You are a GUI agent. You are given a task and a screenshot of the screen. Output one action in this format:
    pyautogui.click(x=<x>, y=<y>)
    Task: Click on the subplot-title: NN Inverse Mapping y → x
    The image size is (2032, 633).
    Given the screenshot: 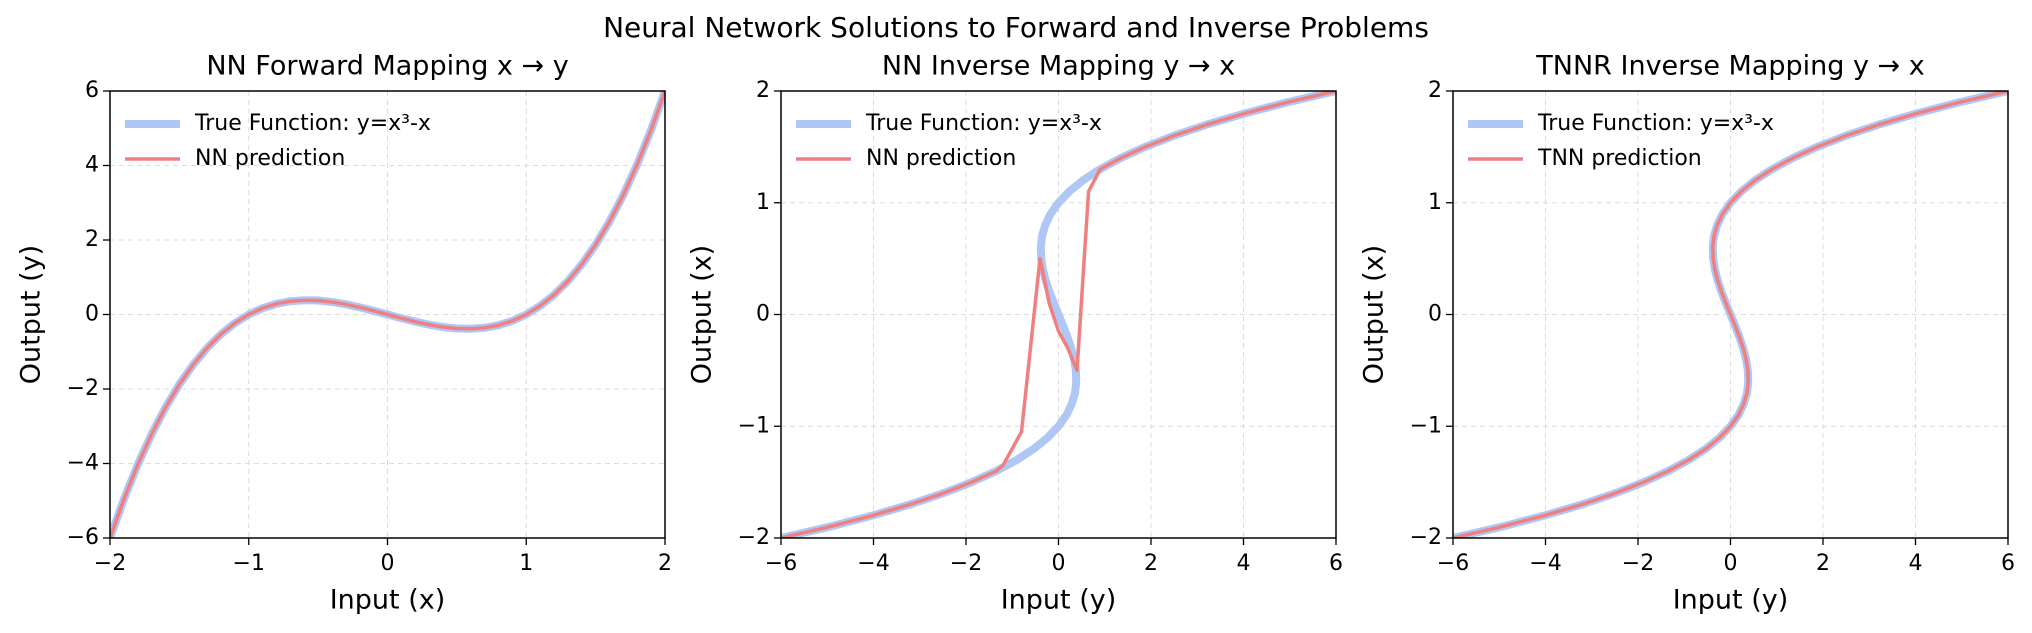 What is the action you would take?
    pyautogui.click(x=1058, y=66)
    